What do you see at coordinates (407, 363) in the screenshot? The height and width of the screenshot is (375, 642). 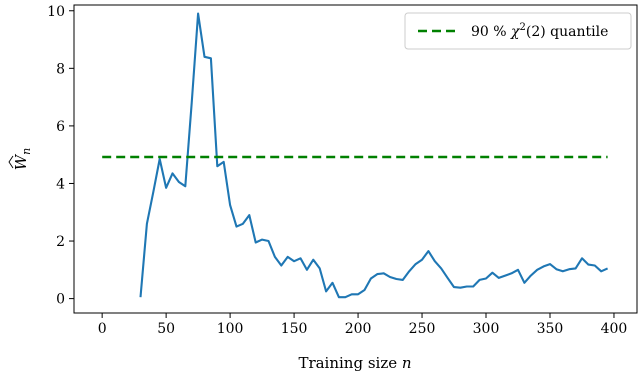 I see `x-axis-label-variable: n` at bounding box center [407, 363].